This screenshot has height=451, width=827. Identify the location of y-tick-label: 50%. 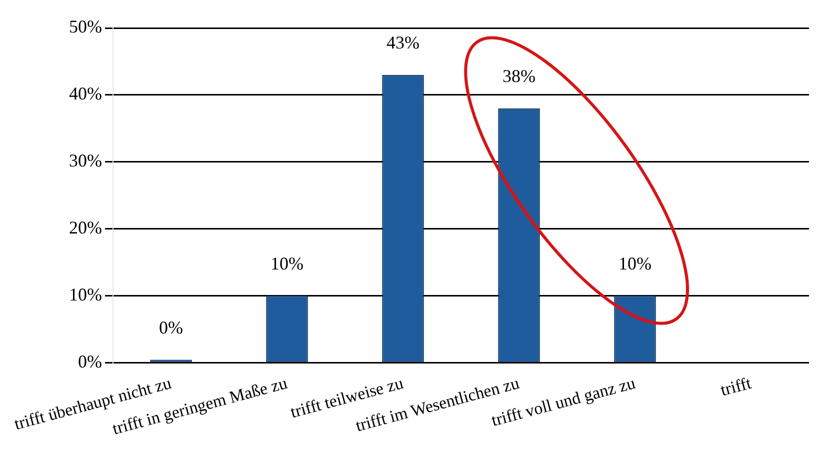
(85, 26).